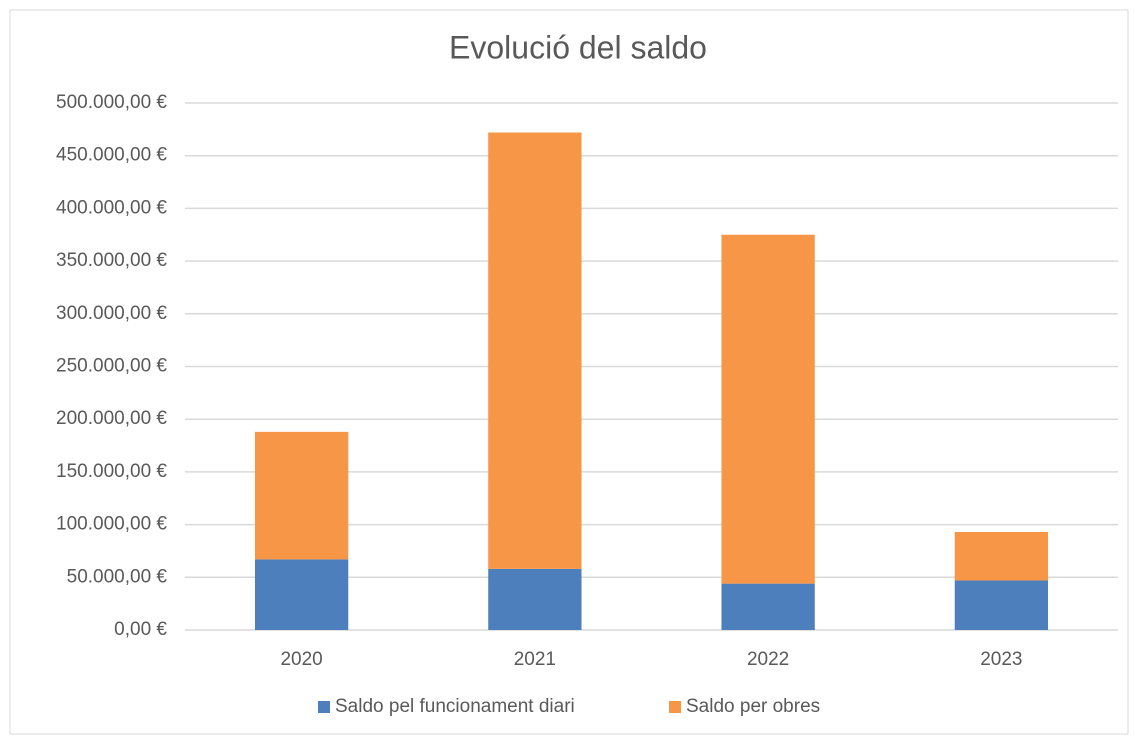  Describe the element at coordinates (111, 313) in the screenshot. I see `y-tick-label: 300.000,00 €` at that location.